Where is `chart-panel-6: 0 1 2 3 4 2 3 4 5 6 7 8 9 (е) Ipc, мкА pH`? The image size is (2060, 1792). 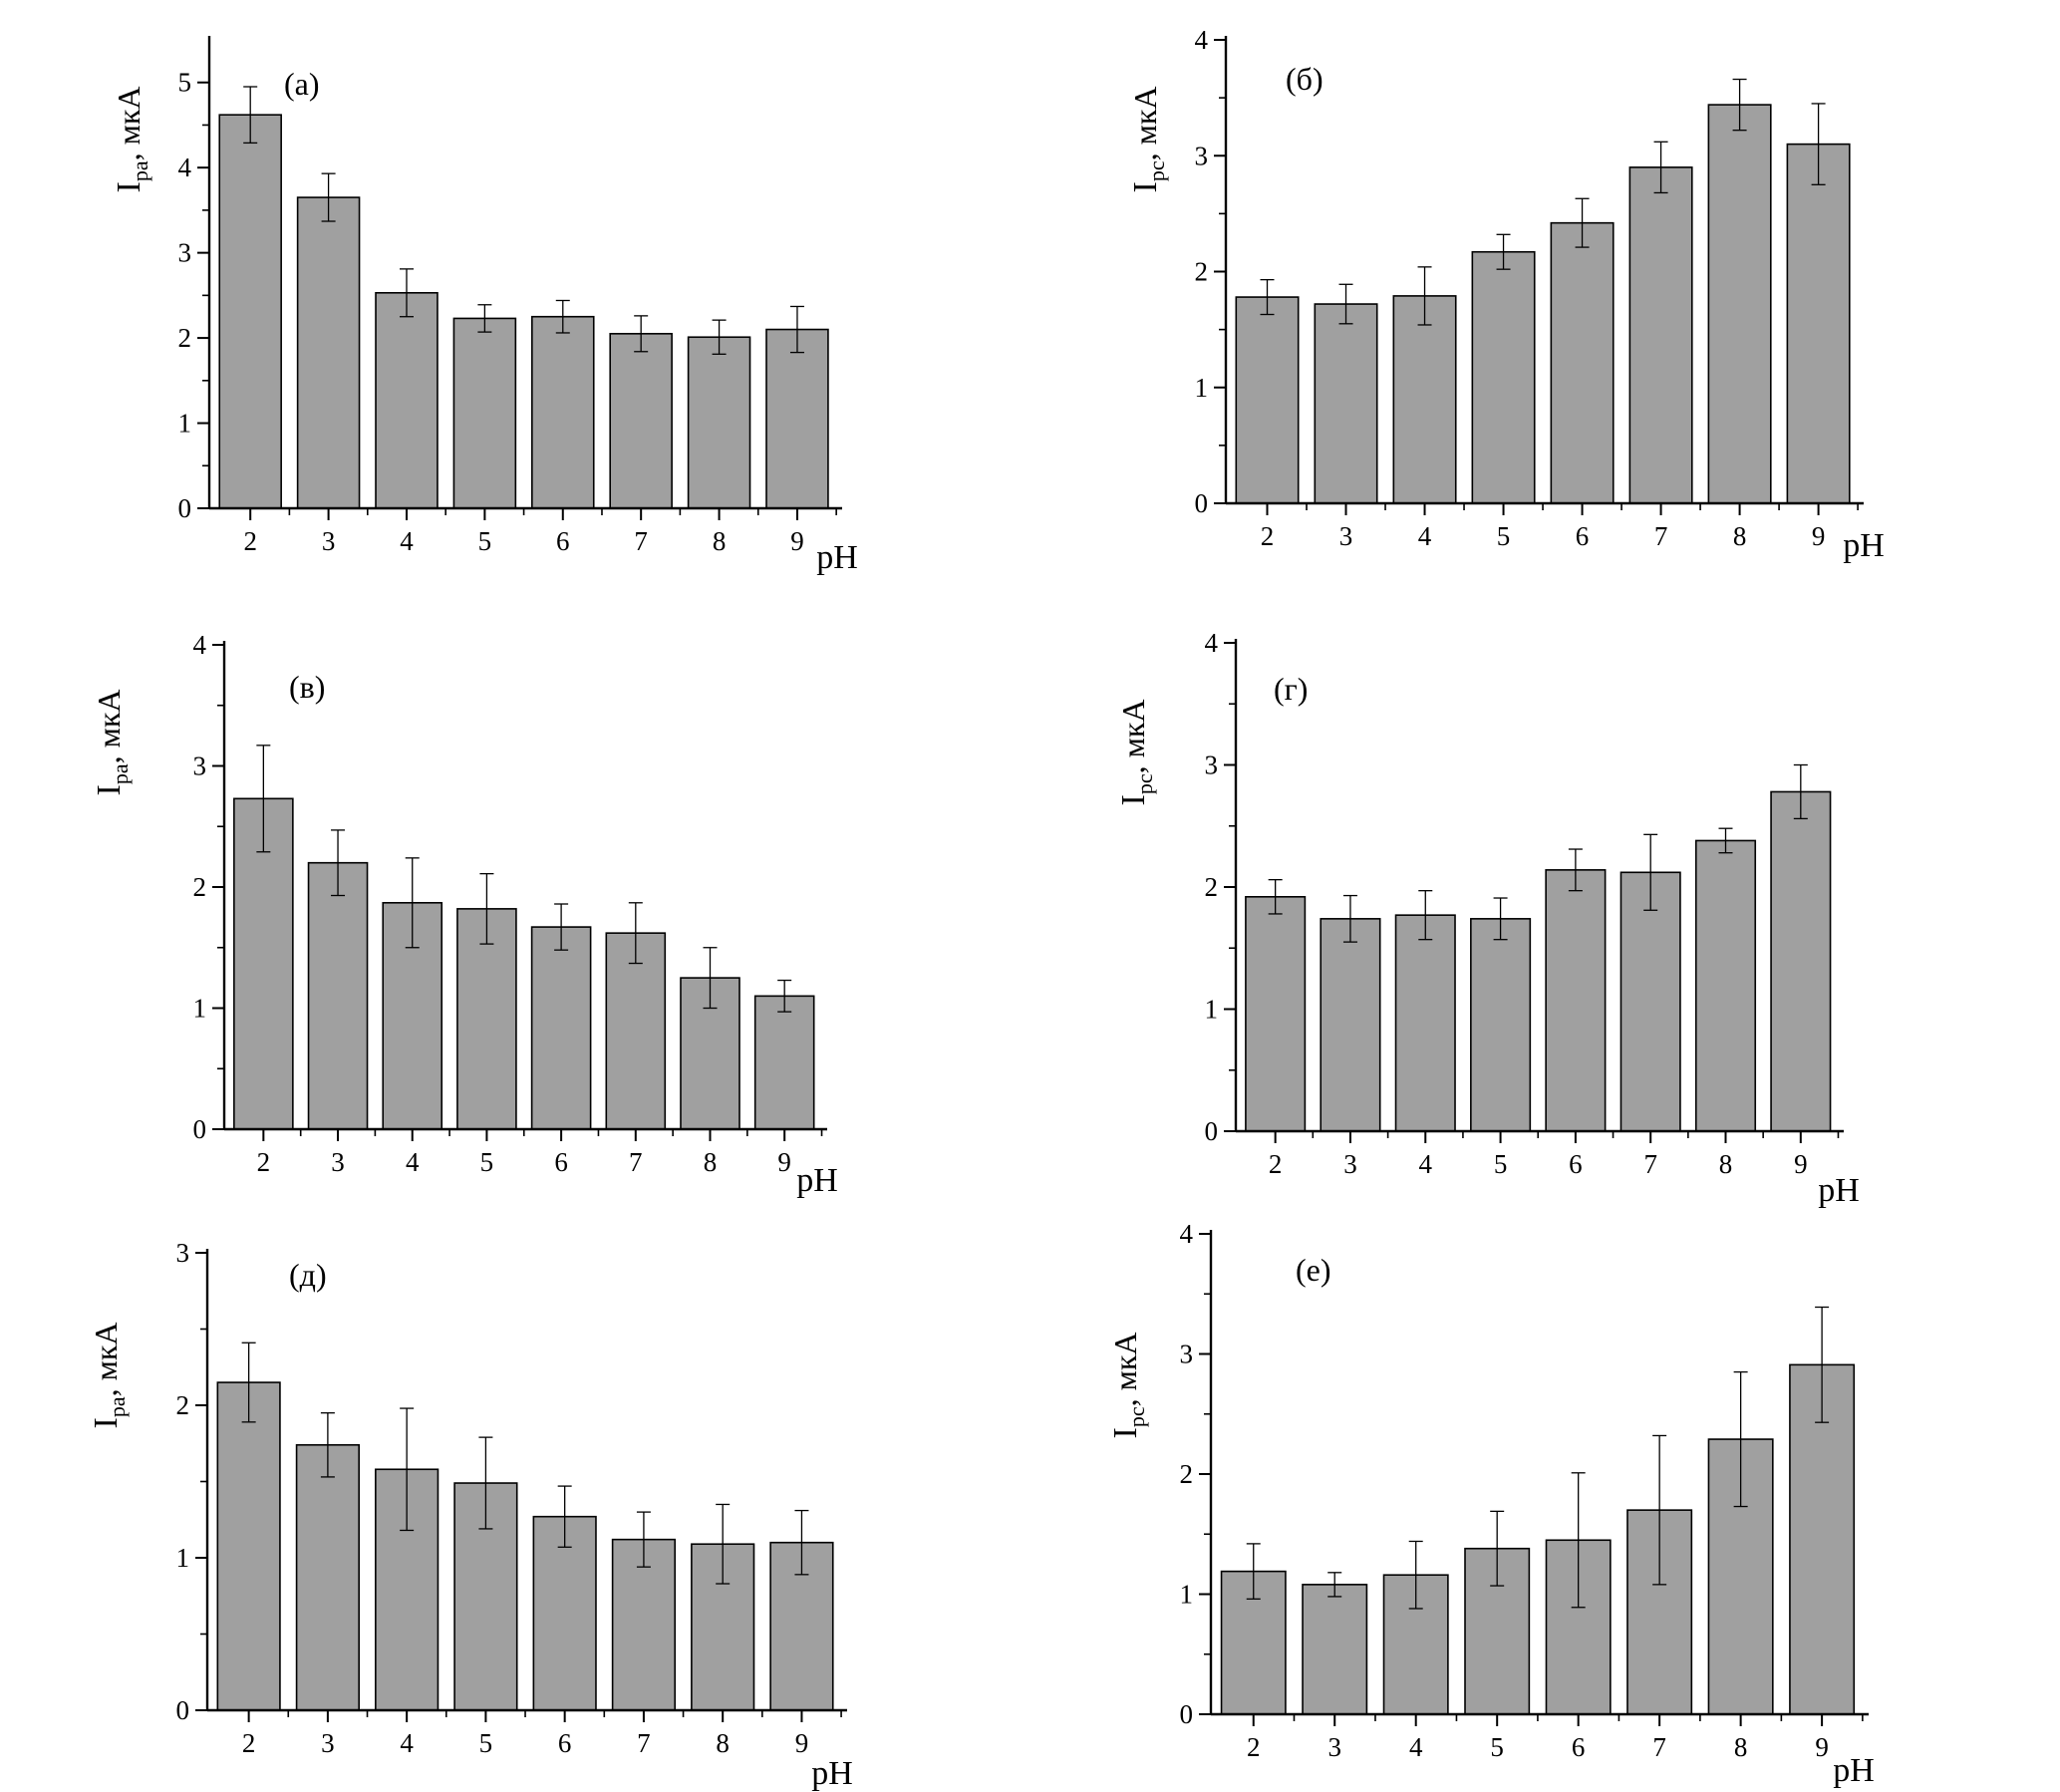 chart-panel-6: 0 1 2 3 4 2 3 4 5 6 7 8 9 (е) Ipc, мкА pH is located at coordinates (1491, 1504).